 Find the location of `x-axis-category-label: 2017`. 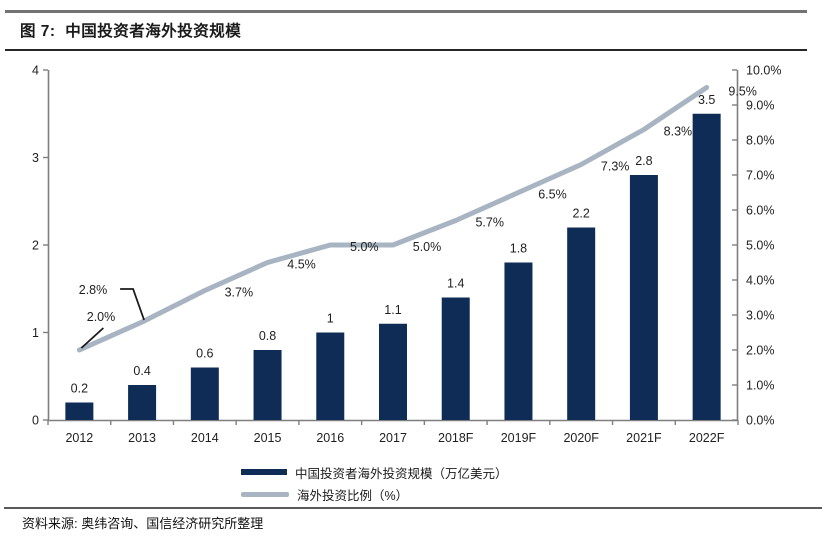

x-axis-category-label: 2017 is located at coordinates (393, 438).